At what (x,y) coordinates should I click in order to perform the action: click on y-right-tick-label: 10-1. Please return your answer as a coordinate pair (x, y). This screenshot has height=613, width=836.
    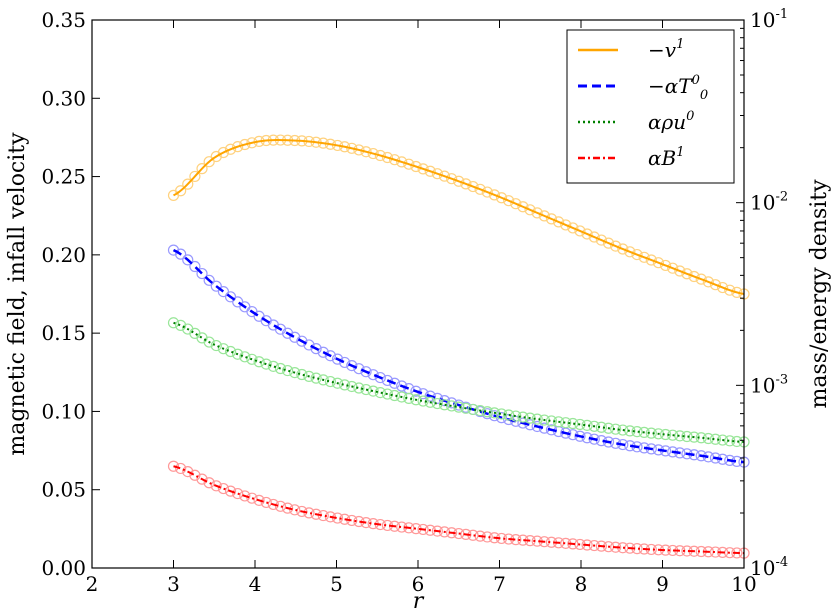
    Looking at the image, I should click on (769, 19).